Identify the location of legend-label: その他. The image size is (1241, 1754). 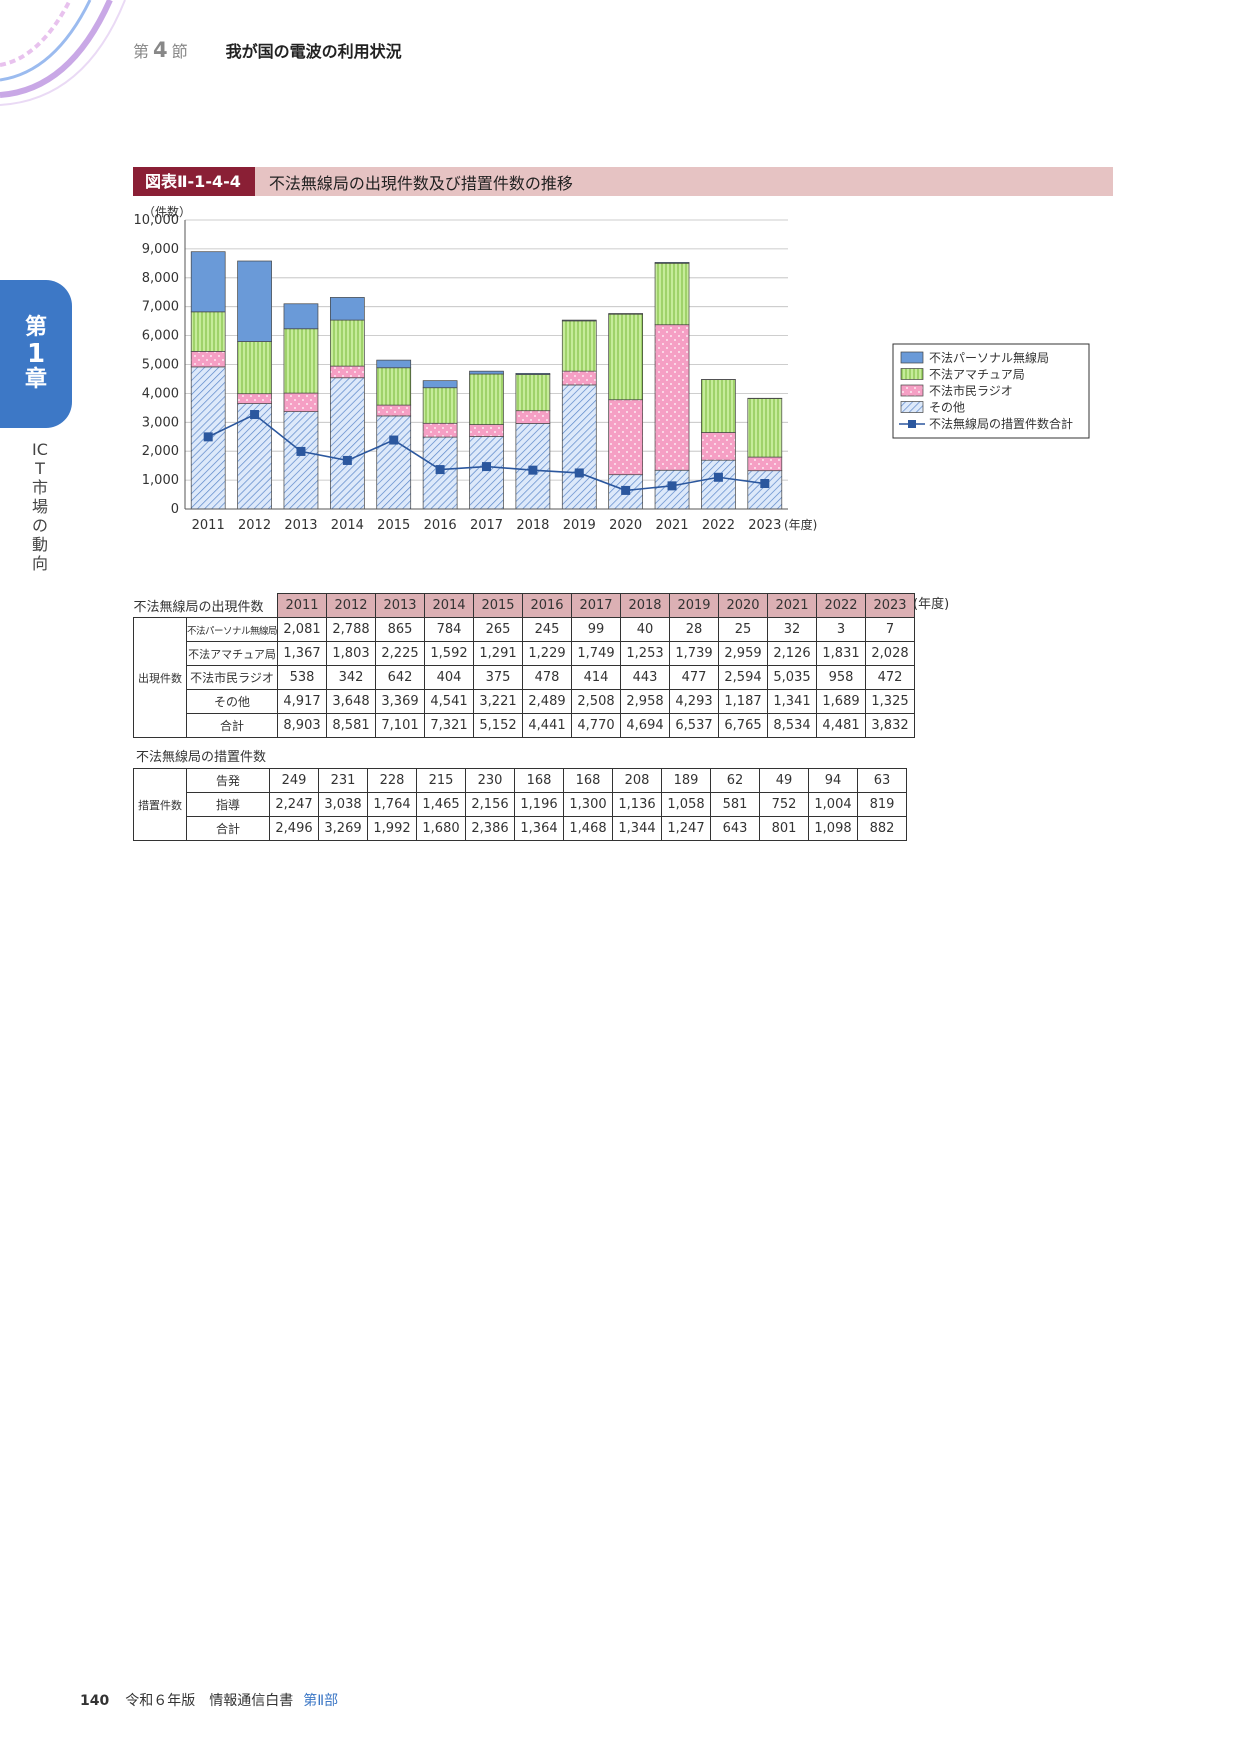
(947, 408).